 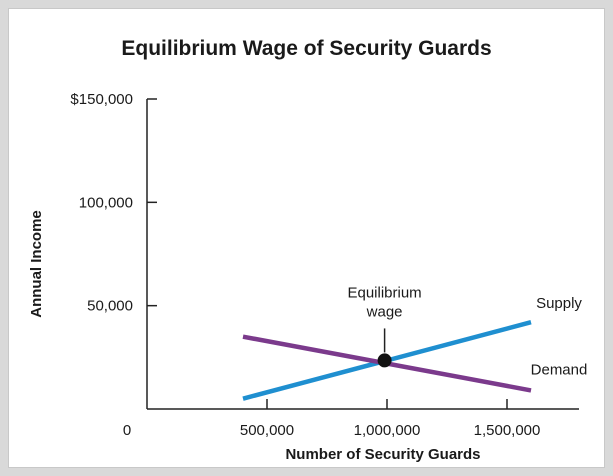 What do you see at coordinates (387, 430) in the screenshot?
I see `x-tick-label: 1,000,000` at bounding box center [387, 430].